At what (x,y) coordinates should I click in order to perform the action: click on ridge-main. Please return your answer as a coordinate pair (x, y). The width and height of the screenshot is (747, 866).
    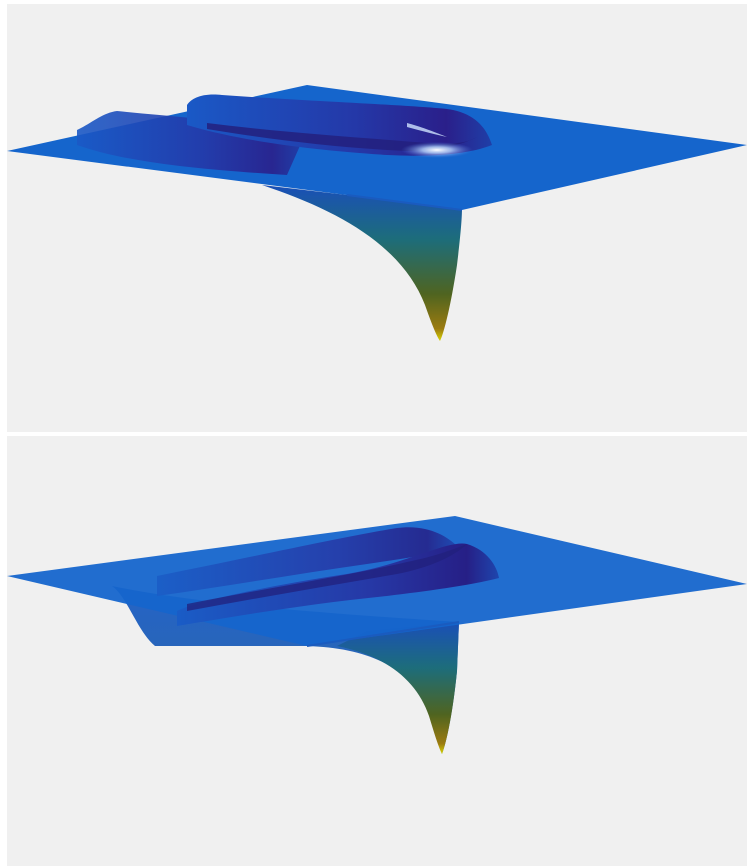
    Looking at the image, I should click on (339, 125).